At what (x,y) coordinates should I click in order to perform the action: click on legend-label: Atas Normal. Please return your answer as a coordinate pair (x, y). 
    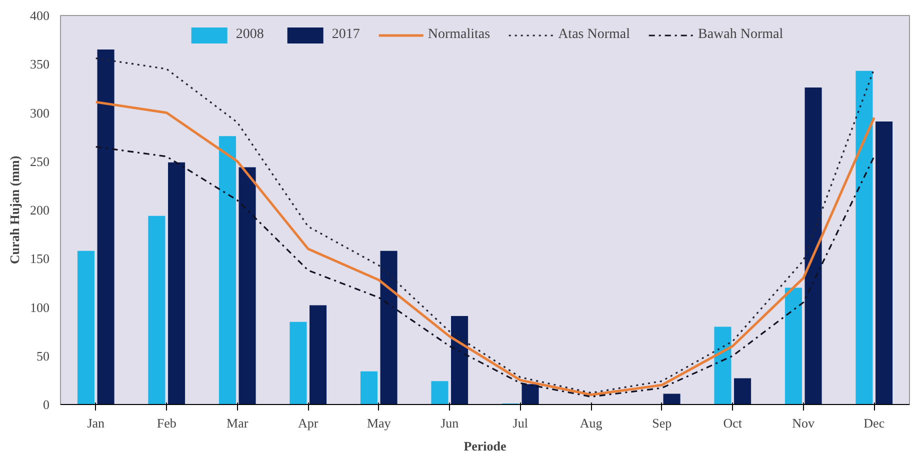
    Looking at the image, I should click on (594, 35).